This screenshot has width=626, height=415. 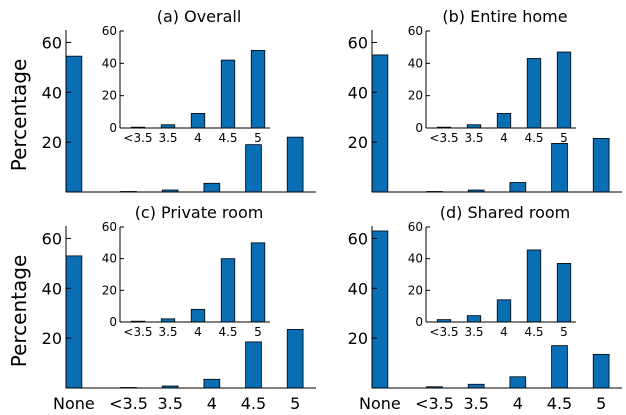 What do you see at coordinates (504, 16) in the screenshot?
I see `chart-title: (b) Entire home` at bounding box center [504, 16].